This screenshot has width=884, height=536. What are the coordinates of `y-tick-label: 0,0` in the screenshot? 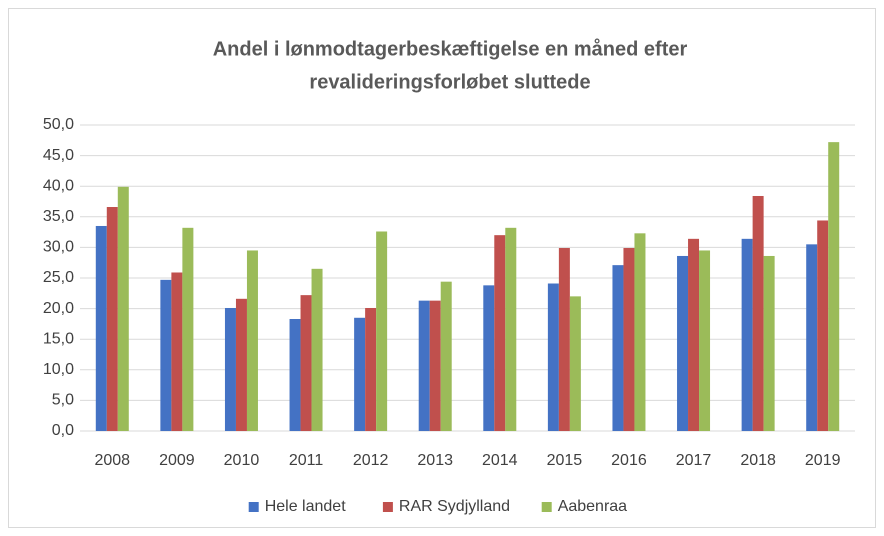 It's located at (63, 430).